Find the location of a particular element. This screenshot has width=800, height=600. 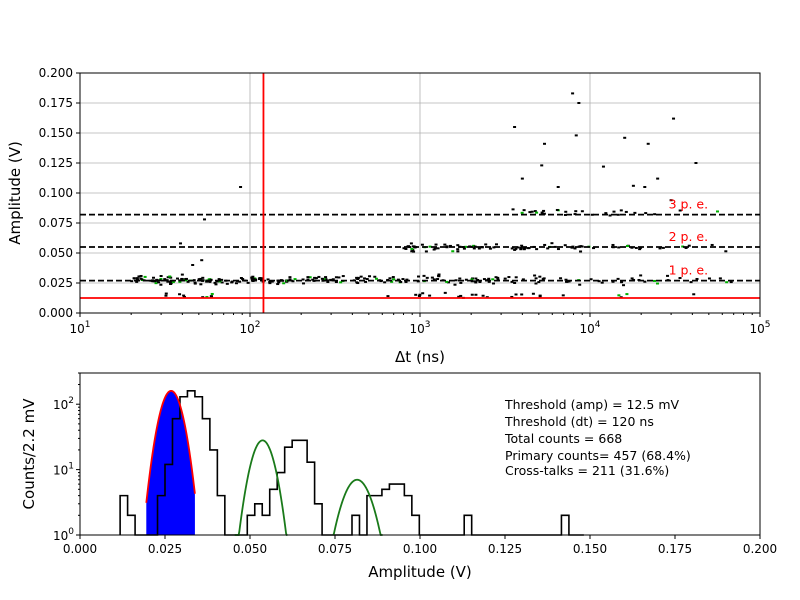

scatter-x-axis-label: Δt (ns) is located at coordinates (420, 357).